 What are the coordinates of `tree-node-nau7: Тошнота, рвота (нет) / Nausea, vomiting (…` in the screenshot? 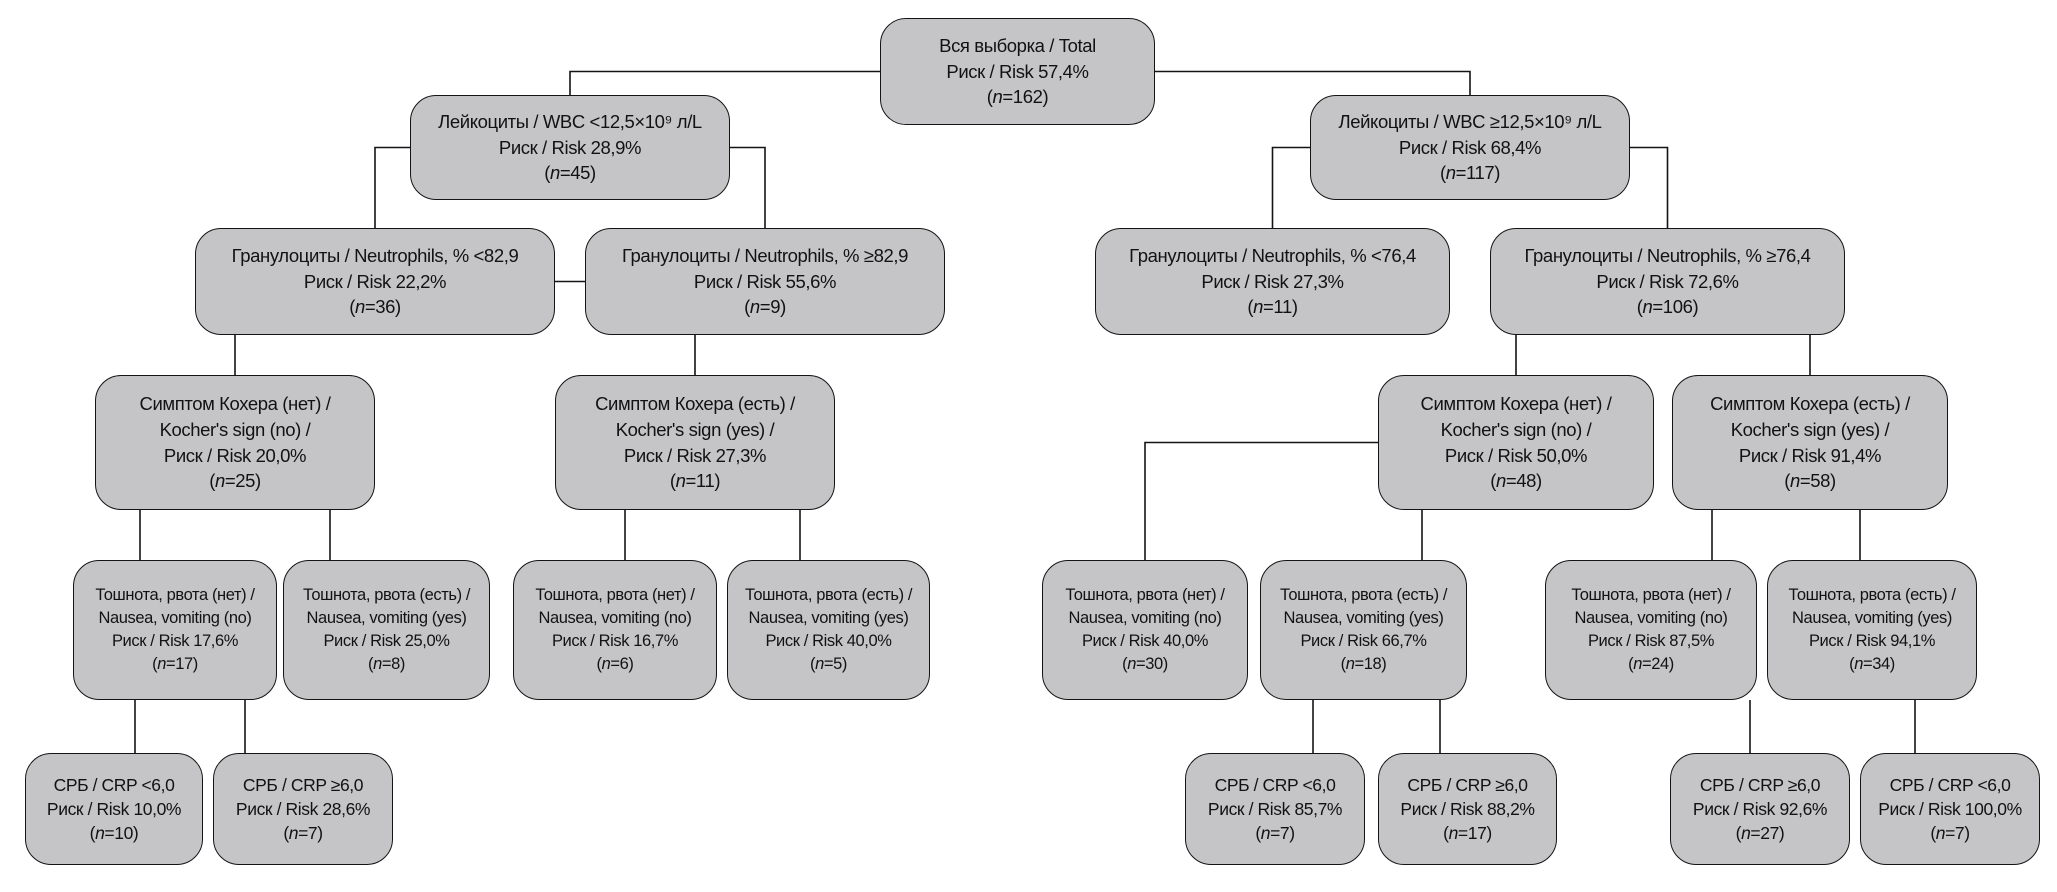 It's located at (1651, 630).